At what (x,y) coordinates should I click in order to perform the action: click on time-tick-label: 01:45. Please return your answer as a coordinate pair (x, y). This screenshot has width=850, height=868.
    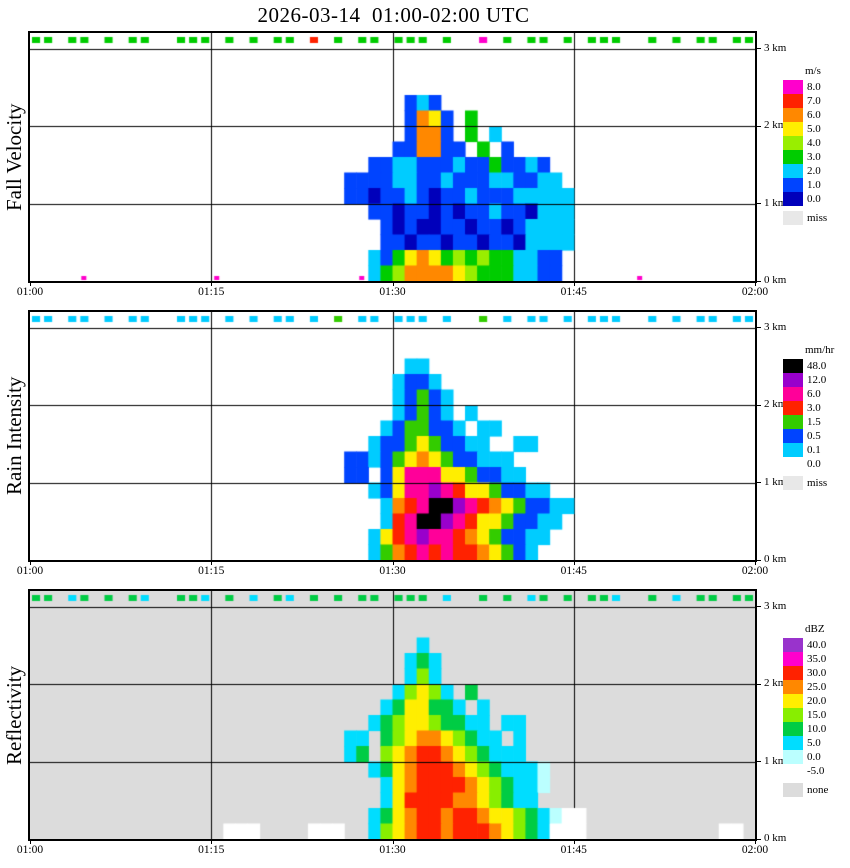
    Looking at the image, I should click on (573, 292).